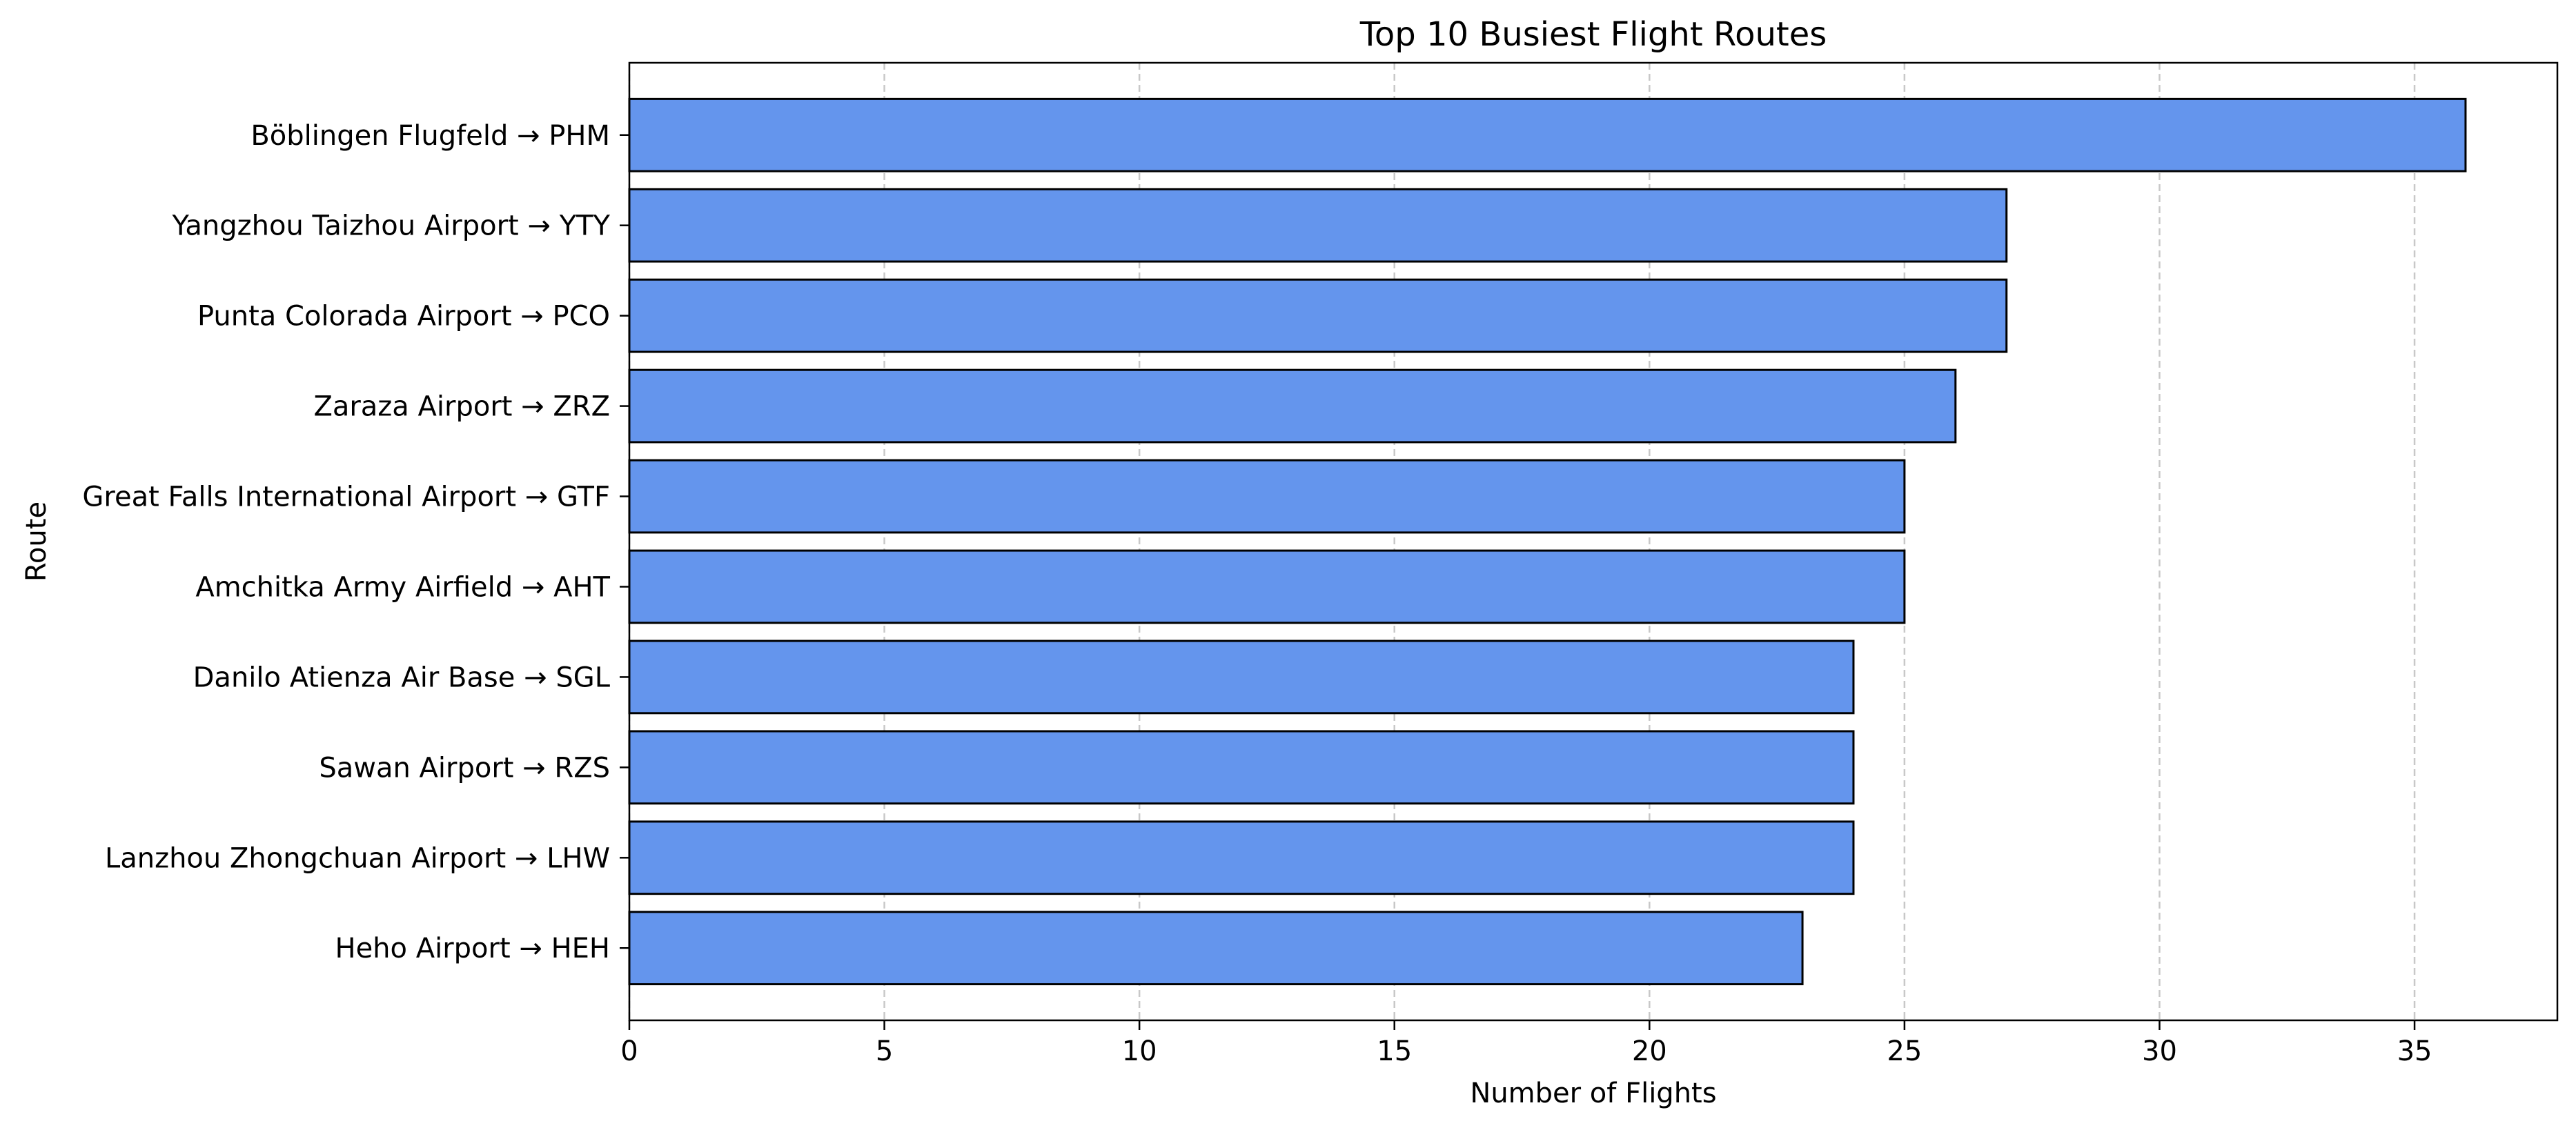 The width and height of the screenshot is (2576, 1130). What do you see at coordinates (629, 1051) in the screenshot?
I see `x-tick-label: 0` at bounding box center [629, 1051].